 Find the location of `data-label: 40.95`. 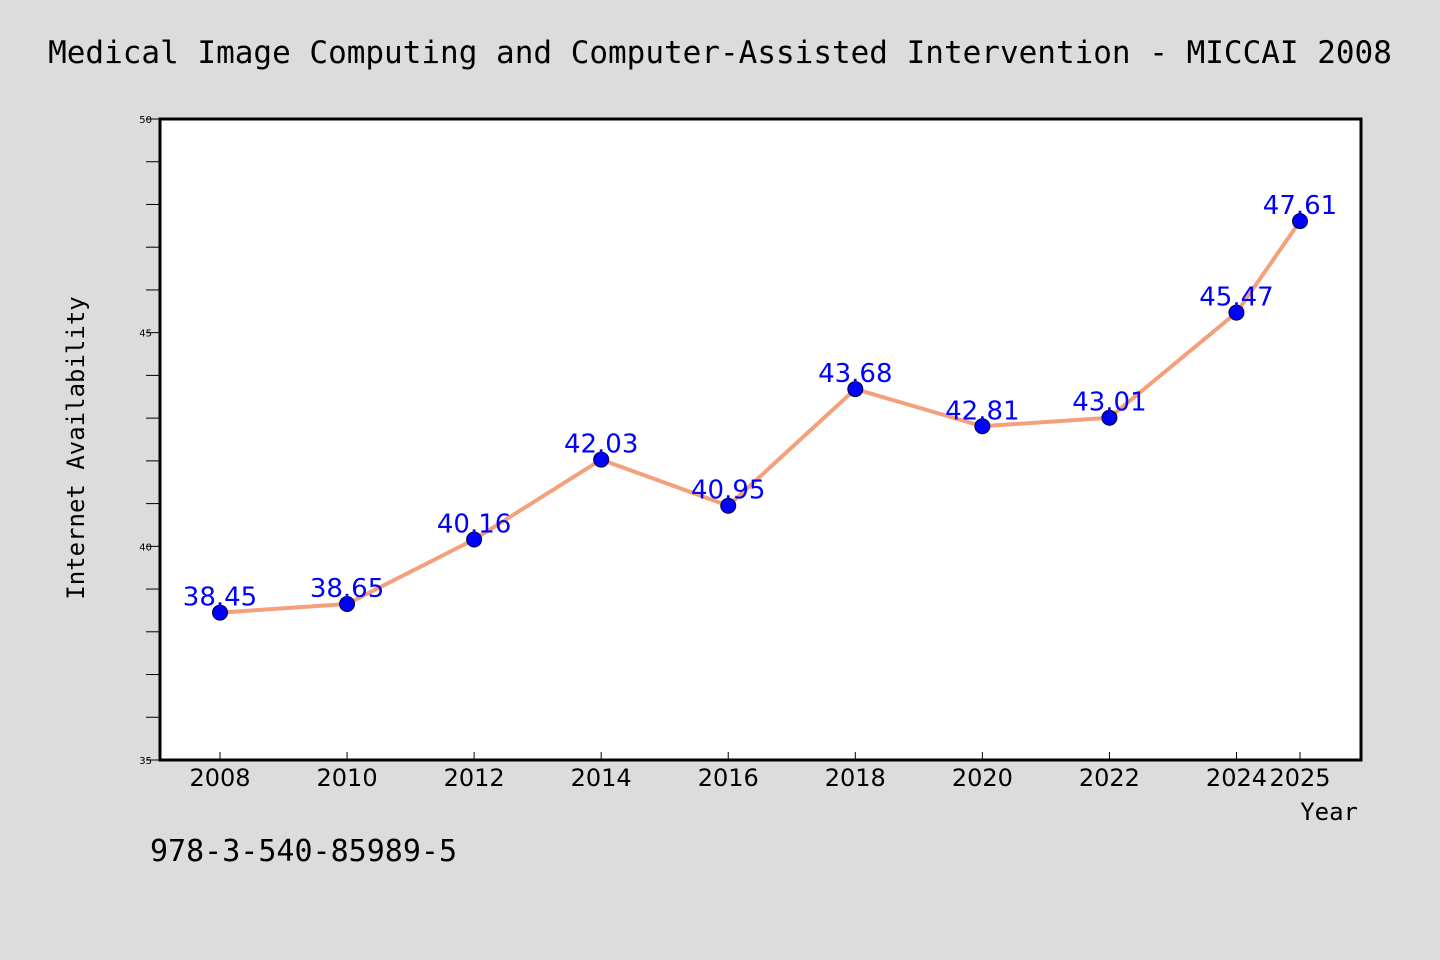

data-label: 40.95 is located at coordinates (728, 491).